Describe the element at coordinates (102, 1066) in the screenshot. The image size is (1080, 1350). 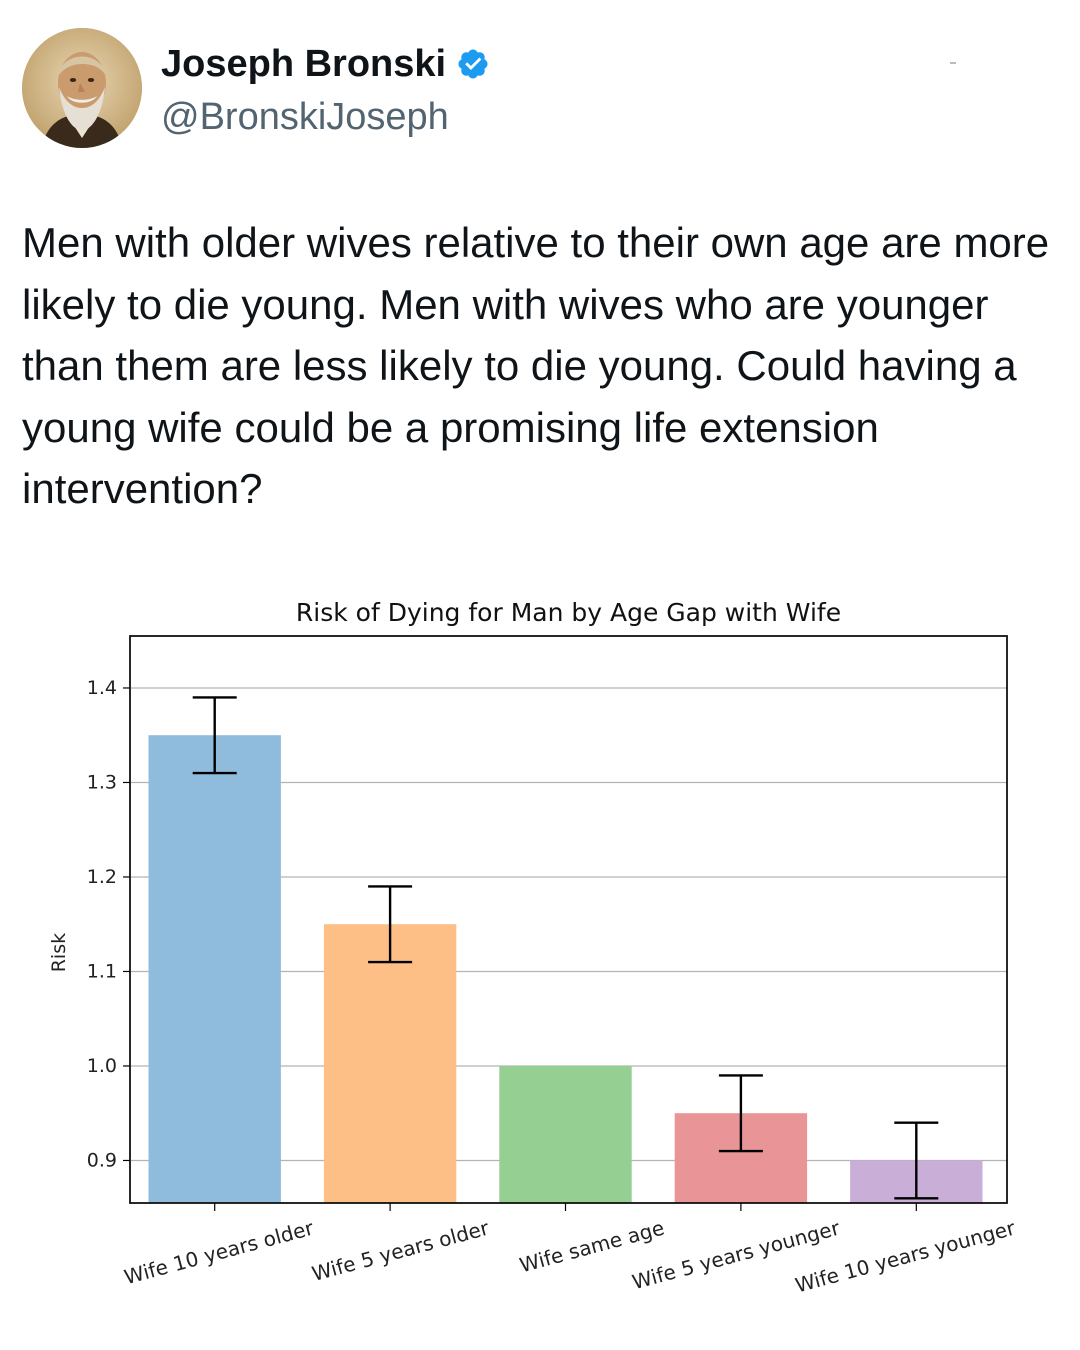
I see `y-tick-label: 1.0` at that location.